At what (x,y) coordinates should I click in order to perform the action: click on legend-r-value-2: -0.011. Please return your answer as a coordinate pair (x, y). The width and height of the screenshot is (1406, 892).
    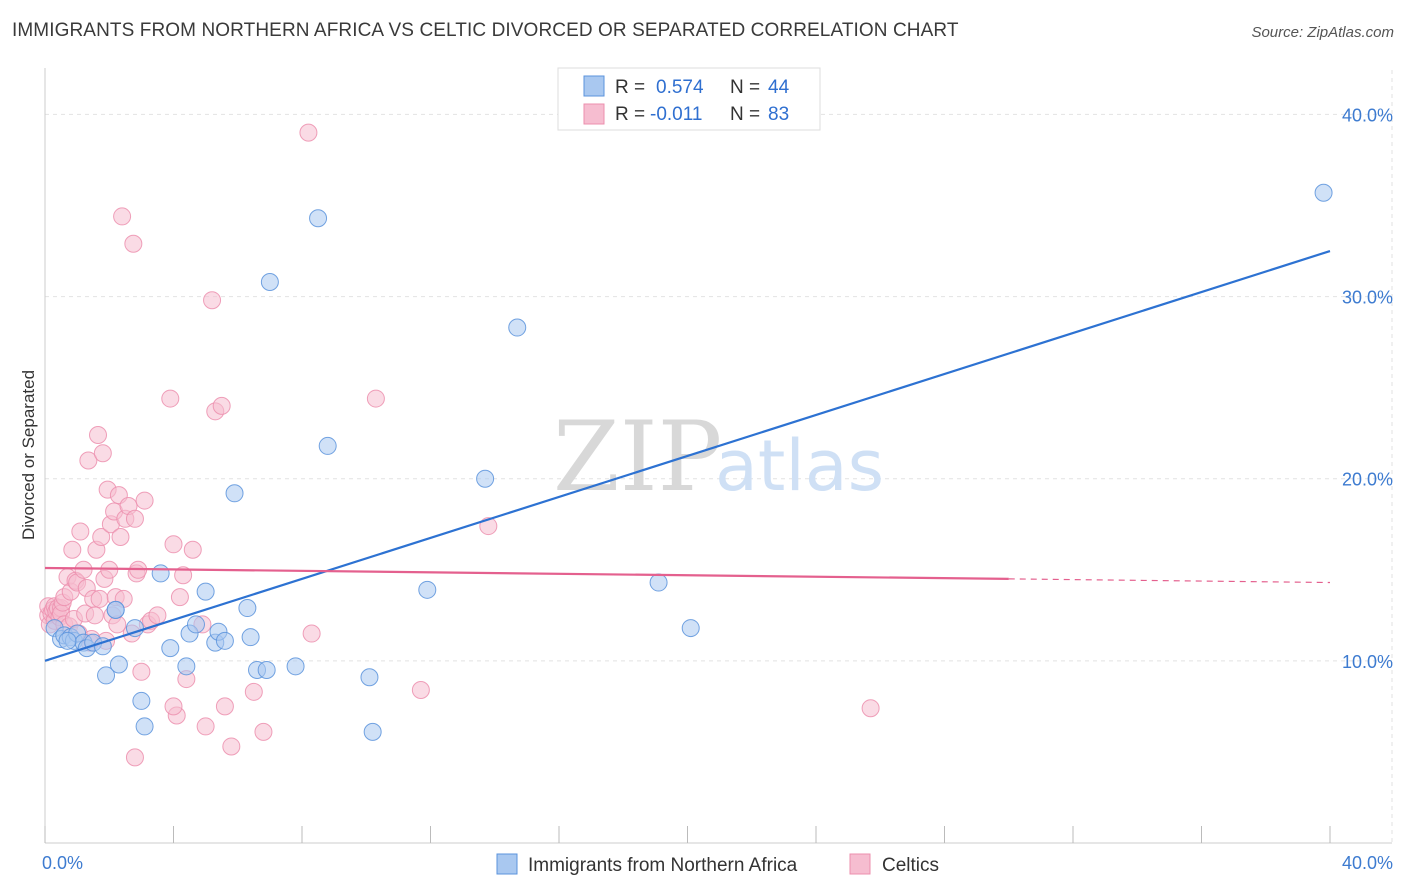
    Looking at the image, I should click on (676, 114).